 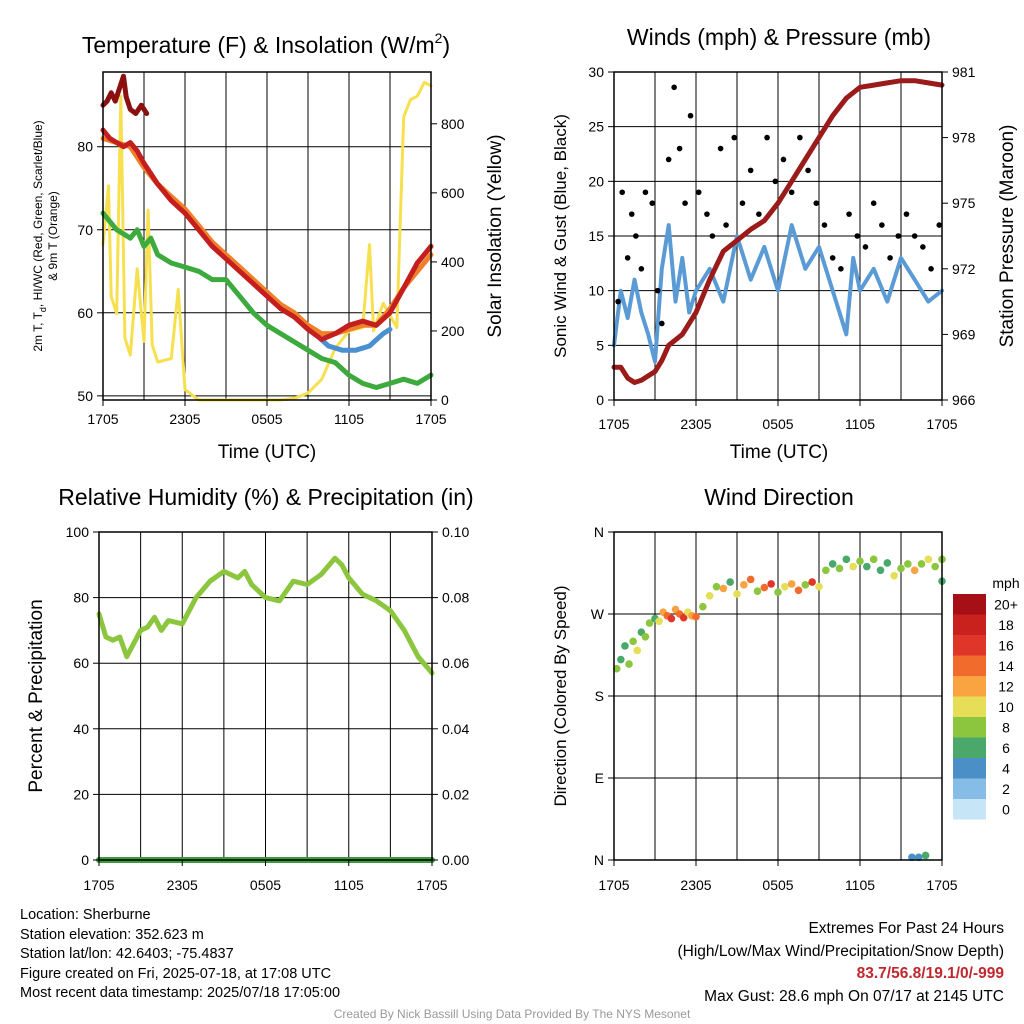 What do you see at coordinates (1006, 666) in the screenshot?
I see `legend-label: 14` at bounding box center [1006, 666].